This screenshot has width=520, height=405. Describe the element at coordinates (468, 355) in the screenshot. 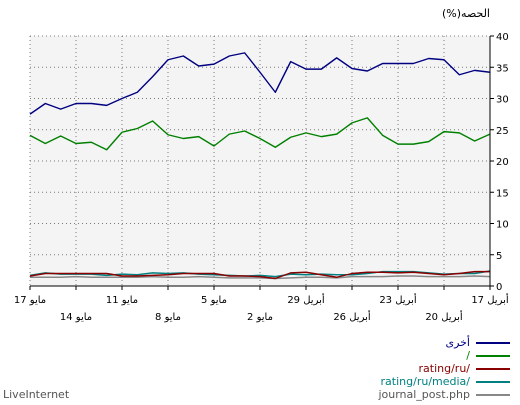

I see `legend-label: /` at that location.